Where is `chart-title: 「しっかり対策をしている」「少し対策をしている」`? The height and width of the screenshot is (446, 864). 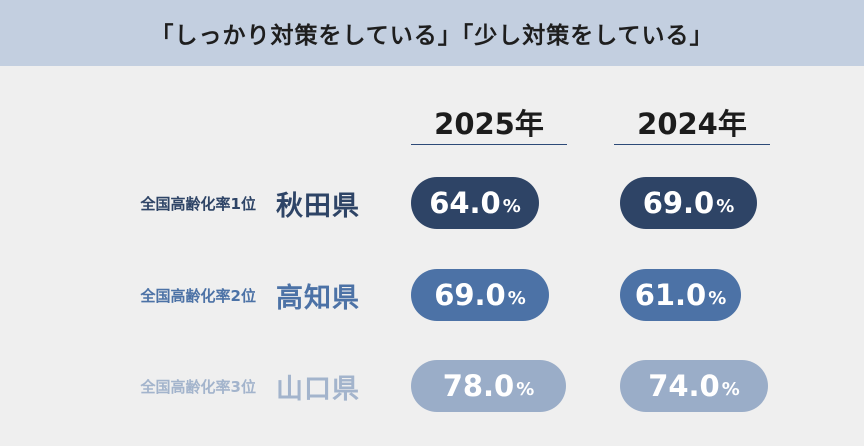 chart-title: 「しっかり対策をしている」「少し対策をしている」 is located at coordinates (432, 36).